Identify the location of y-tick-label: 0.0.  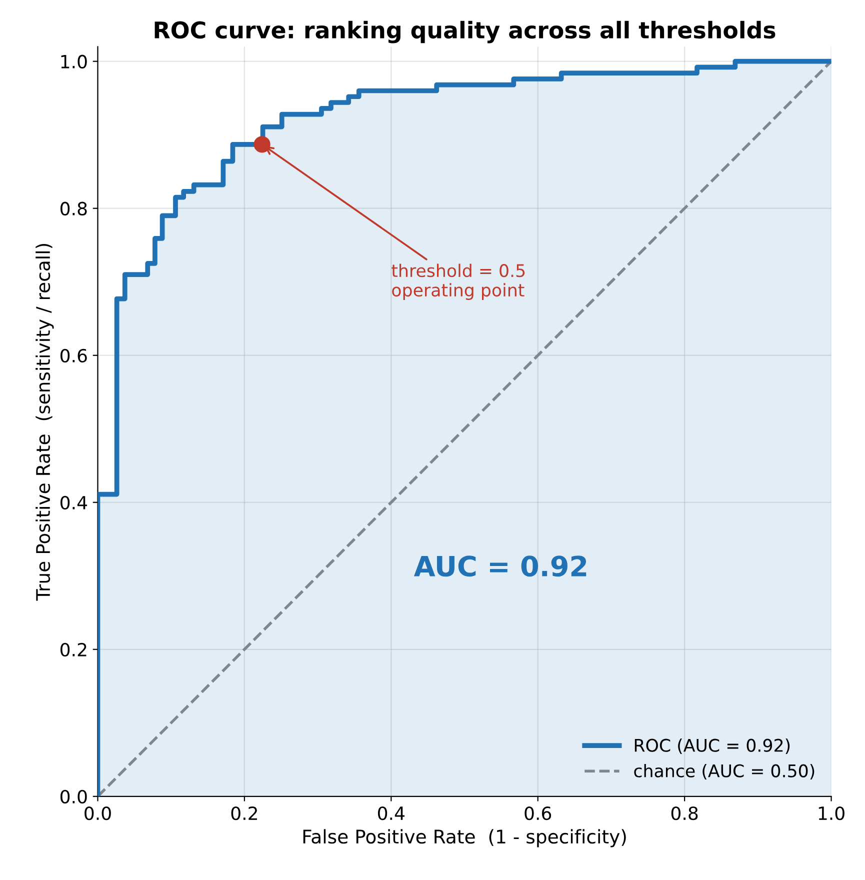
(73, 797).